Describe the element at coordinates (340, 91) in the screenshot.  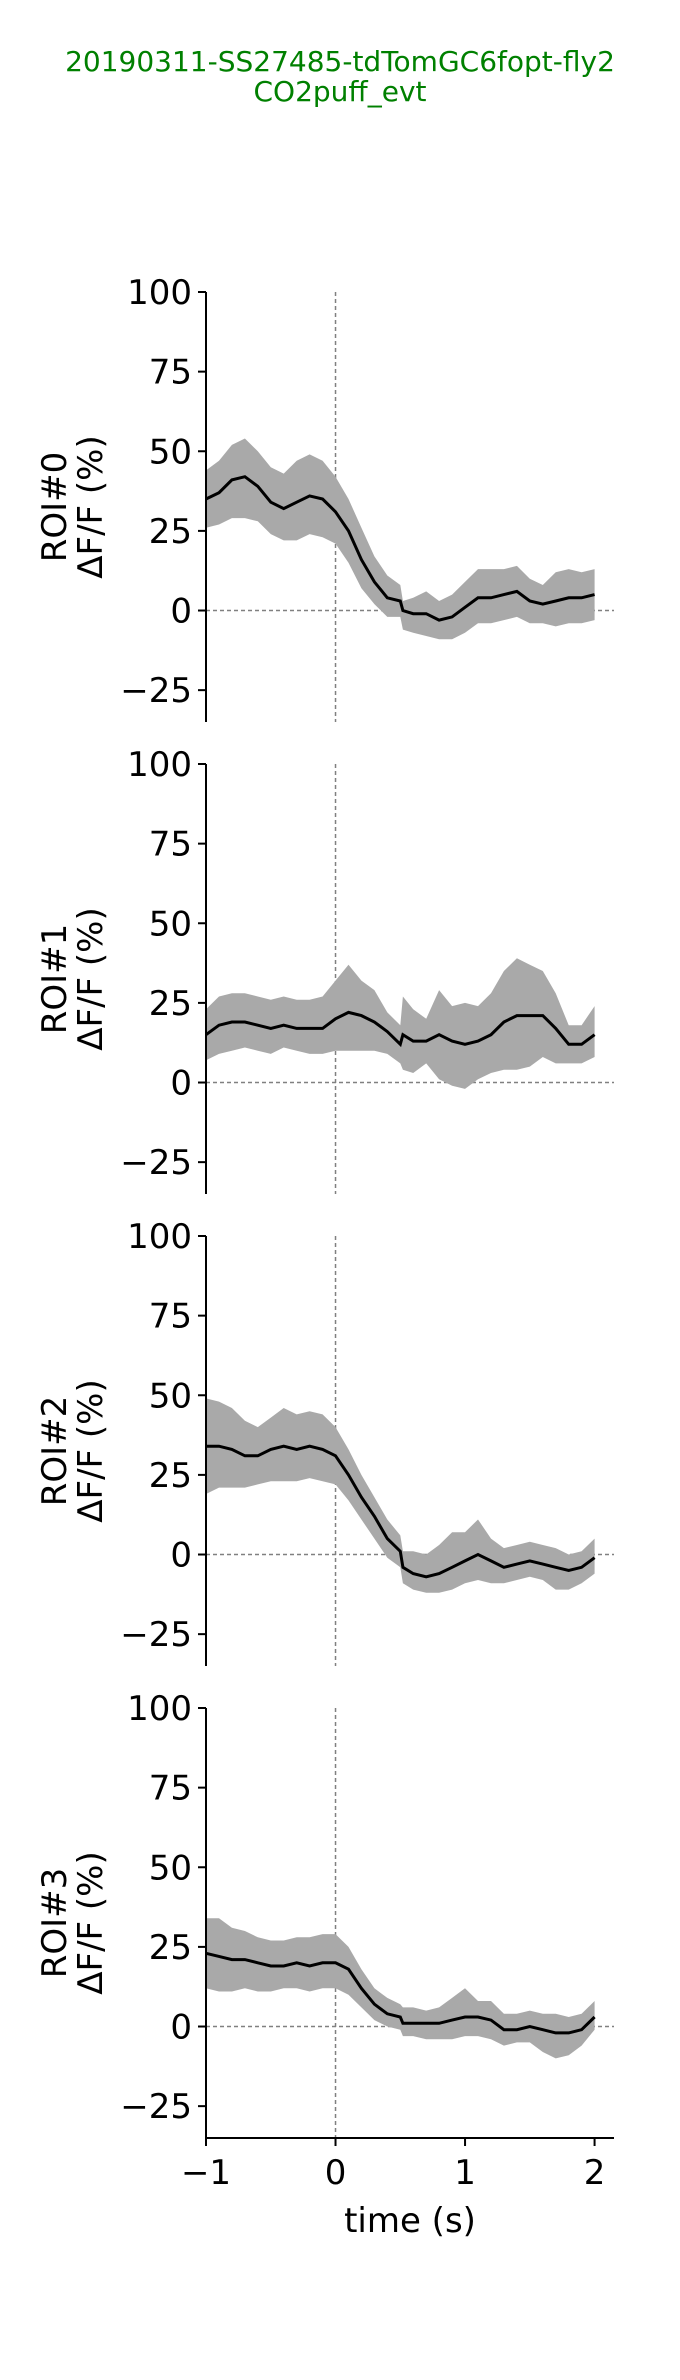
I see `figure-title-line2: CO2puff_evt` at that location.